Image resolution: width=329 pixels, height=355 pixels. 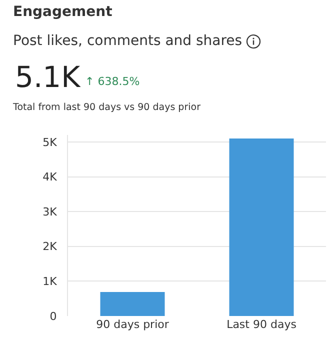 What do you see at coordinates (50, 211) in the screenshot?
I see `y-tick-label: 3K` at bounding box center [50, 211].